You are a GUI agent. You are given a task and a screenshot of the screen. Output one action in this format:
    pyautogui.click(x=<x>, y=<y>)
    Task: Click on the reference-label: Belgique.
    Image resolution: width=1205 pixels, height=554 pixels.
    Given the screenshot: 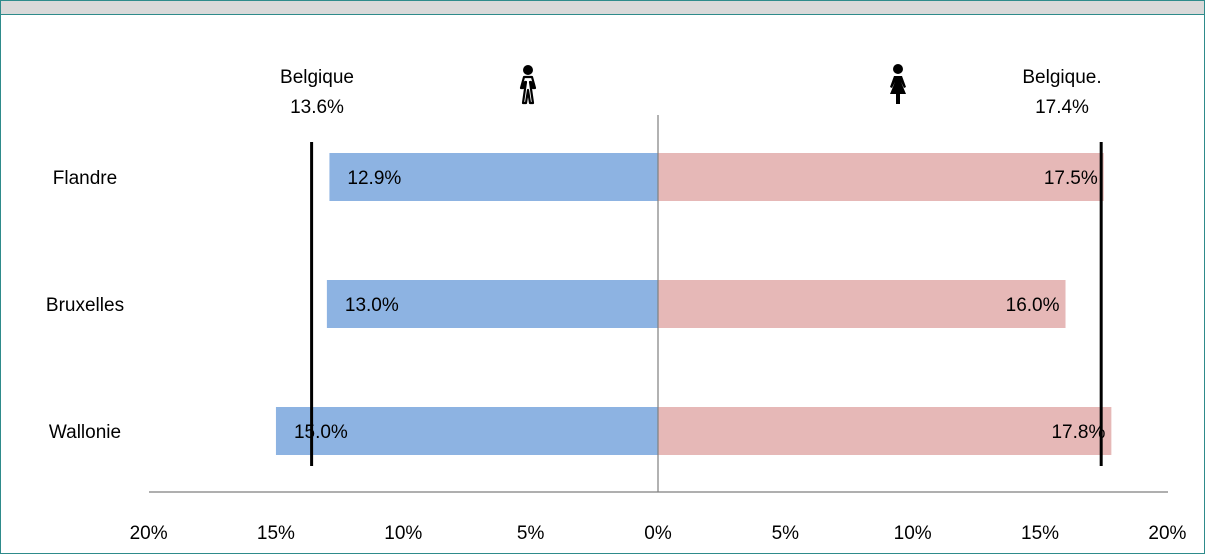 What is the action you would take?
    pyautogui.click(x=1061, y=77)
    